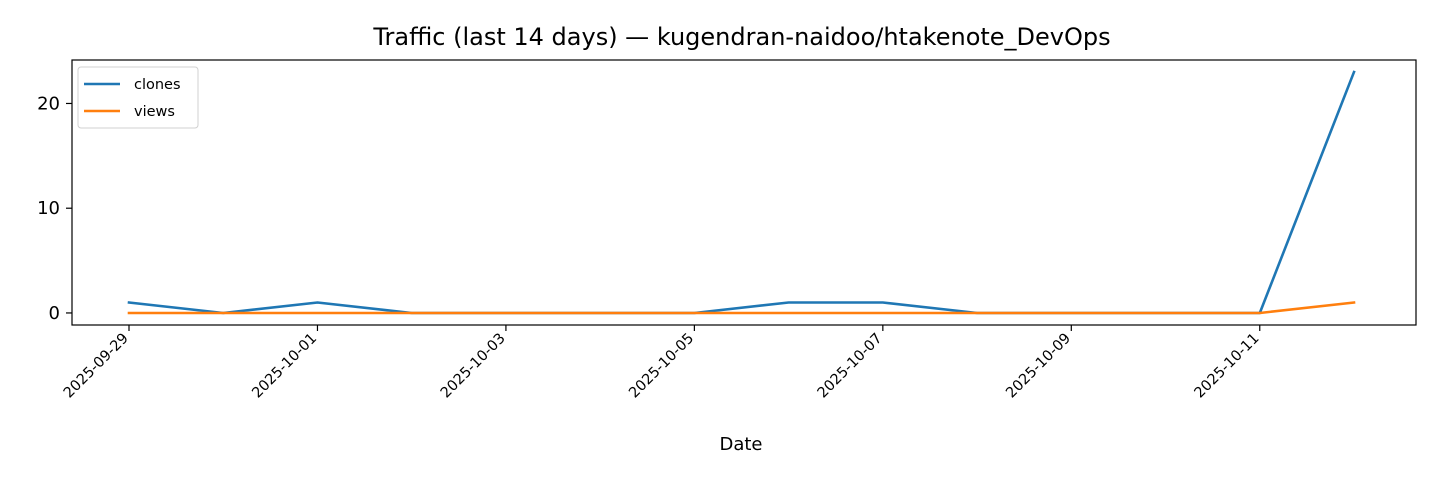 The height and width of the screenshot is (480, 1440). What do you see at coordinates (850, 366) in the screenshot?
I see `x-tick-label: 2025-10-07` at bounding box center [850, 366].